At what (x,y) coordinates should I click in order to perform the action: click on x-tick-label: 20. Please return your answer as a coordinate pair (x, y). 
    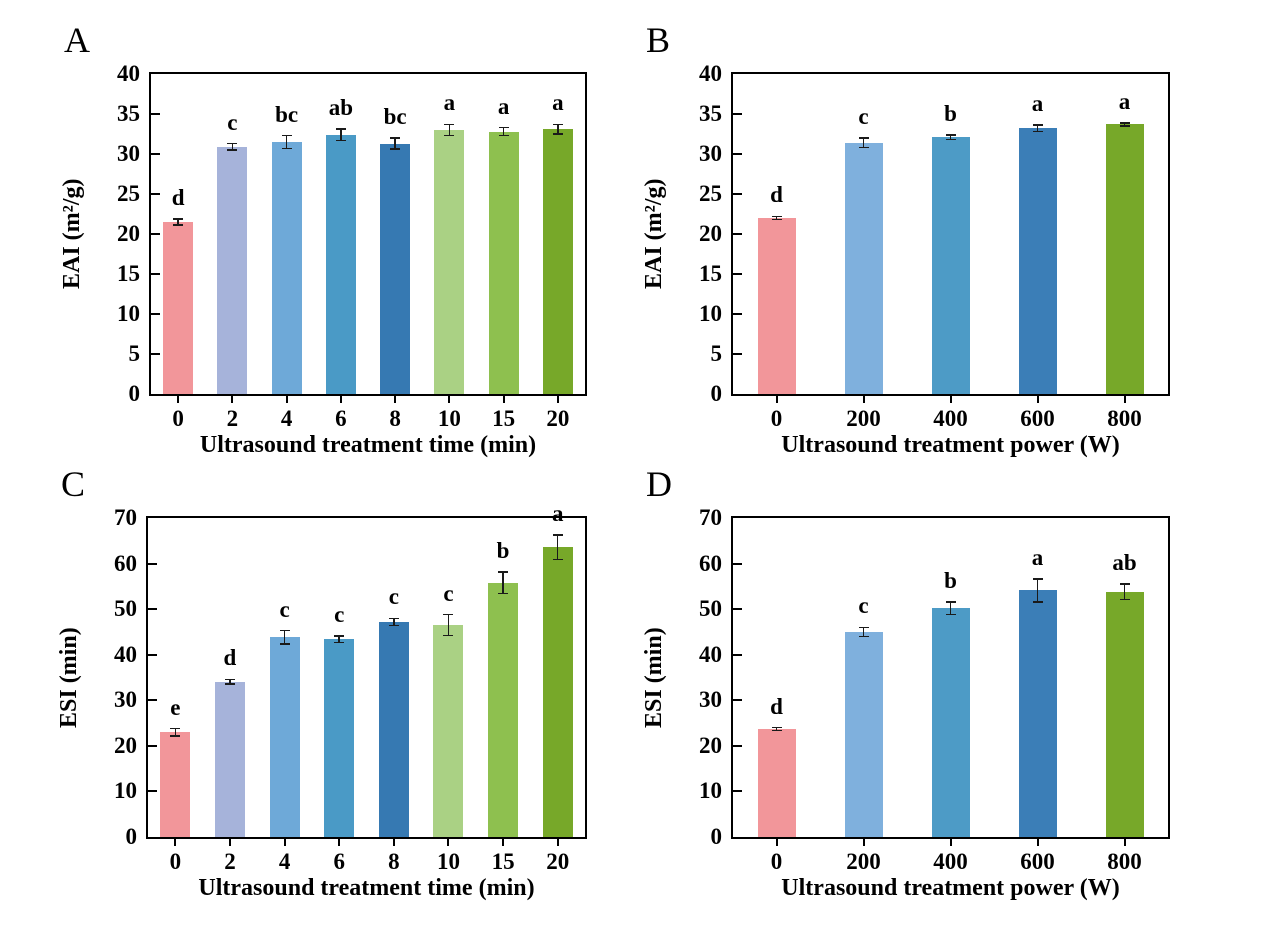
    Looking at the image, I should click on (558, 861).